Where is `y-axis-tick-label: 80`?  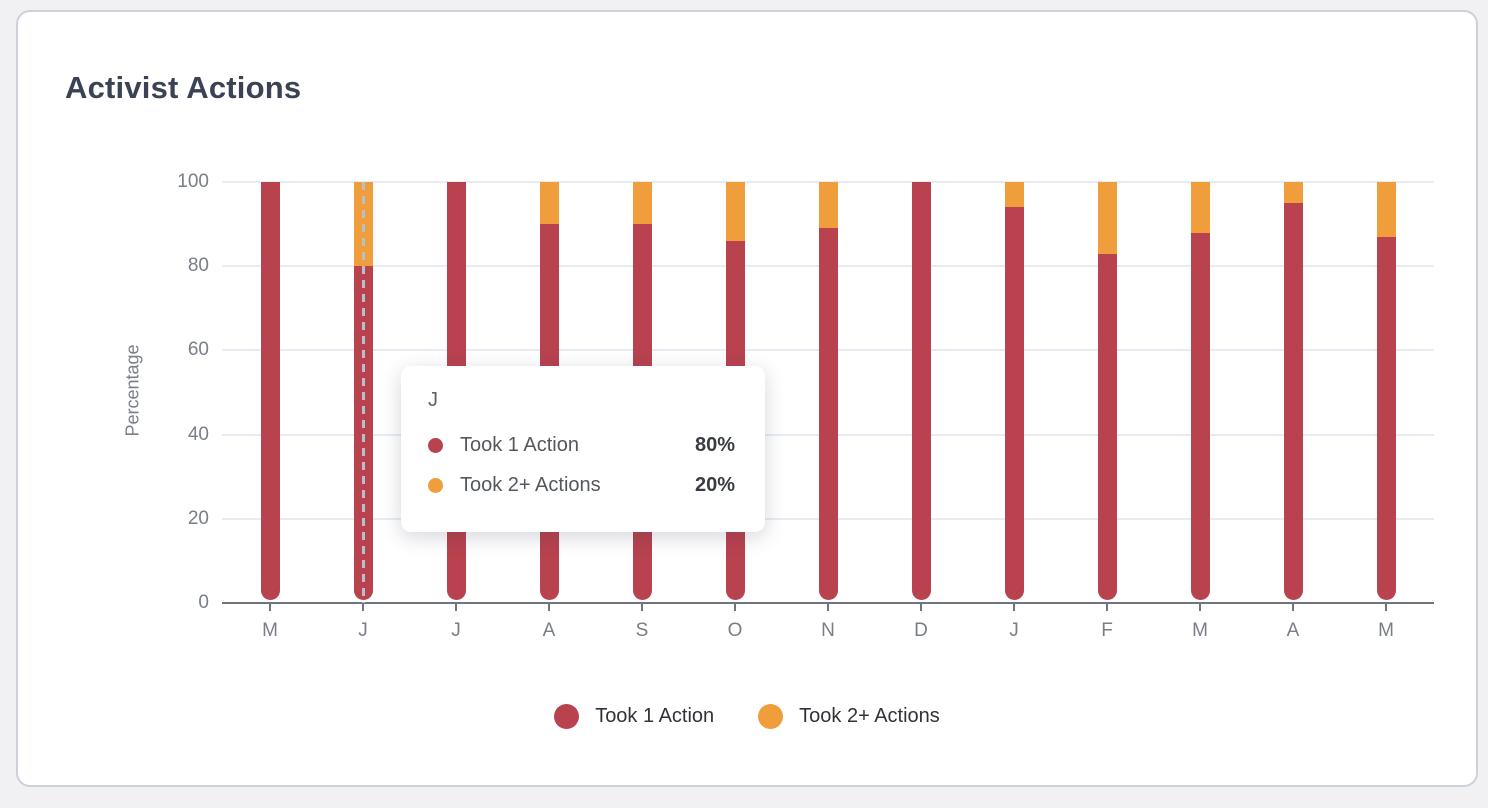 y-axis-tick-label: 80 is located at coordinates (198, 266).